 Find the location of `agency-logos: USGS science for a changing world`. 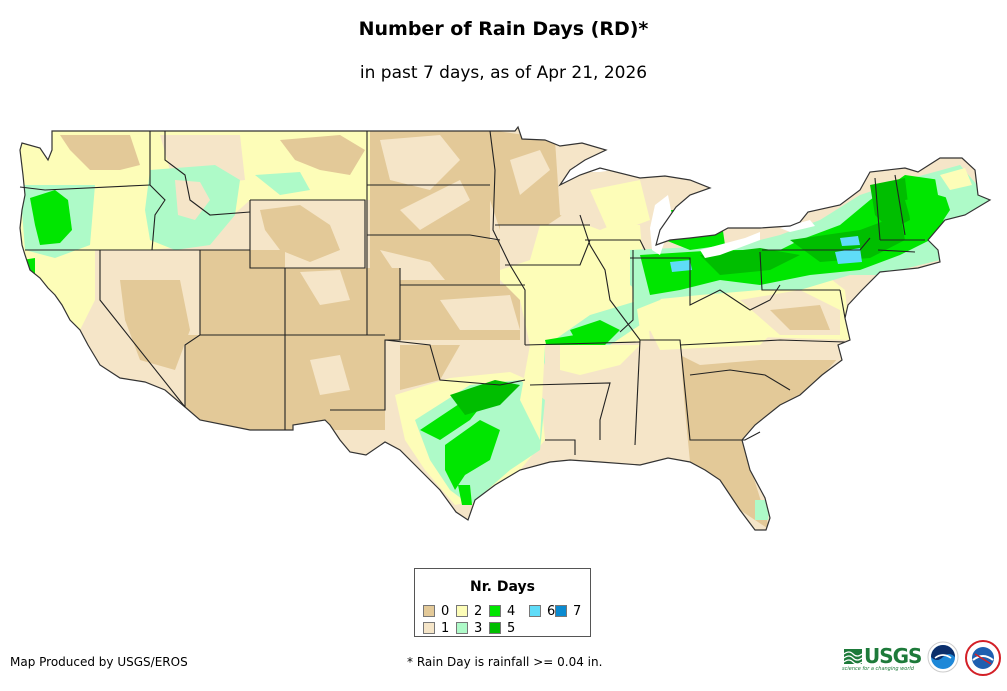

agency-logos: USGS science for a changing world is located at coordinates (924, 660).